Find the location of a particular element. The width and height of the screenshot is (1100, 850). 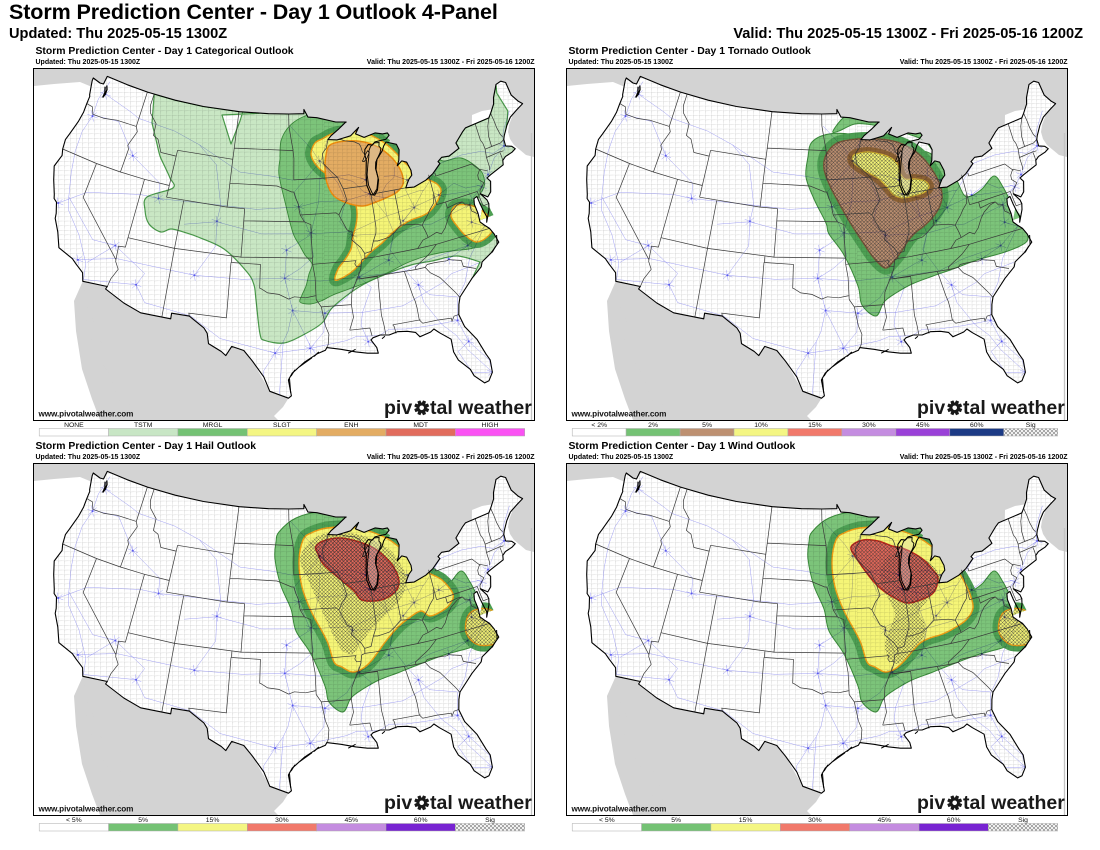

svg-text: 10% is located at coordinates (761, 425).